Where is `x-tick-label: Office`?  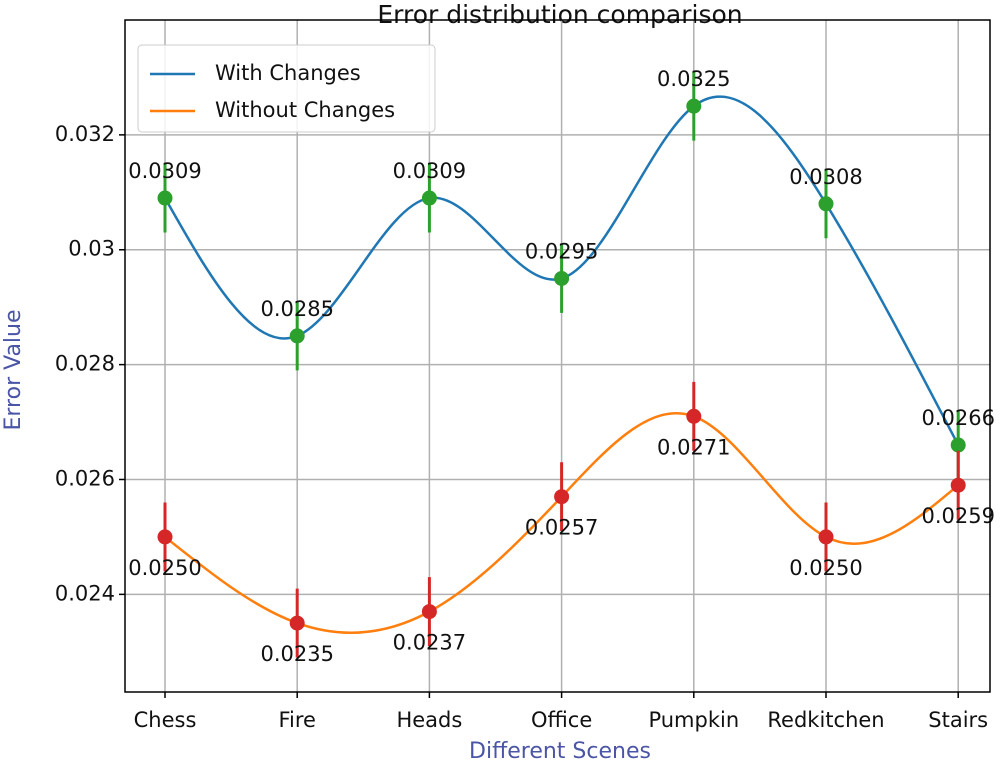 x-tick-label: Office is located at coordinates (561, 720).